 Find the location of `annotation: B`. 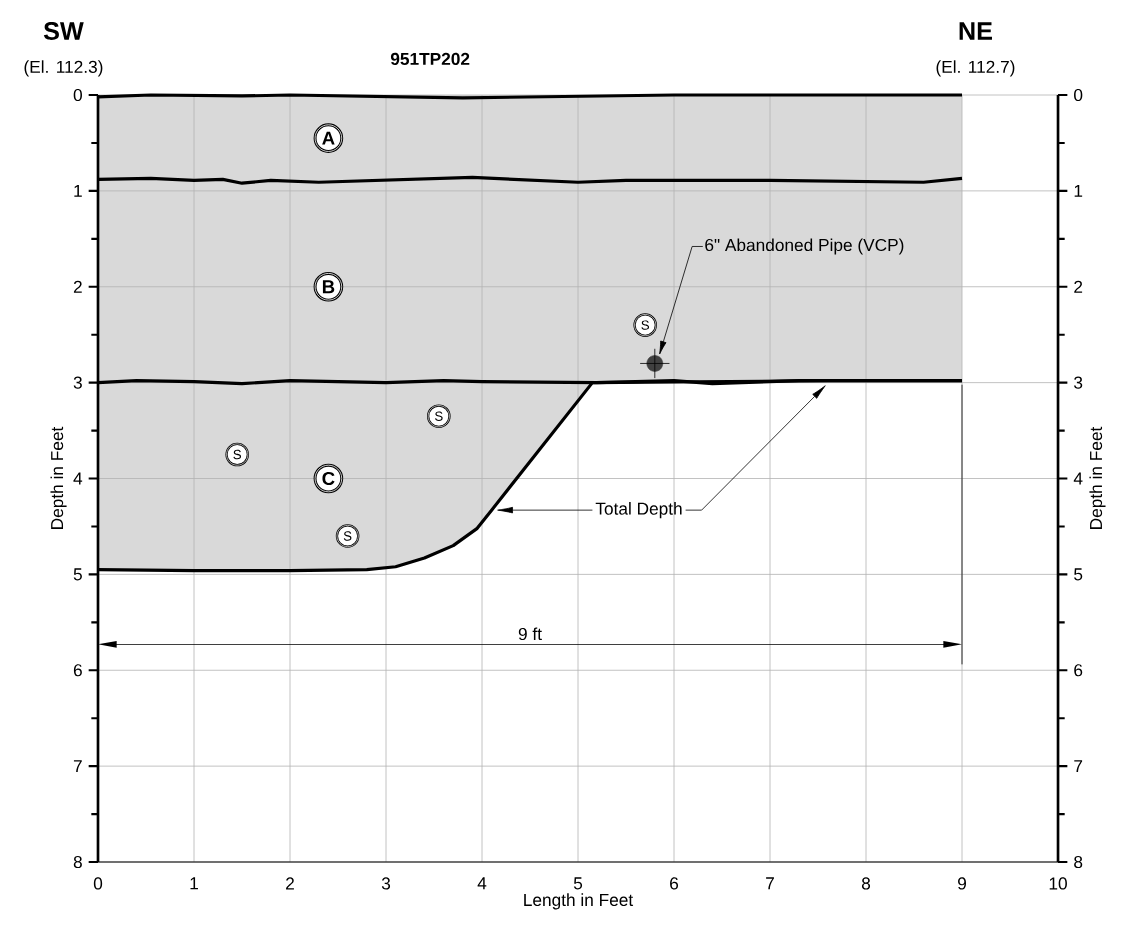

annotation: B is located at coordinates (328, 287).